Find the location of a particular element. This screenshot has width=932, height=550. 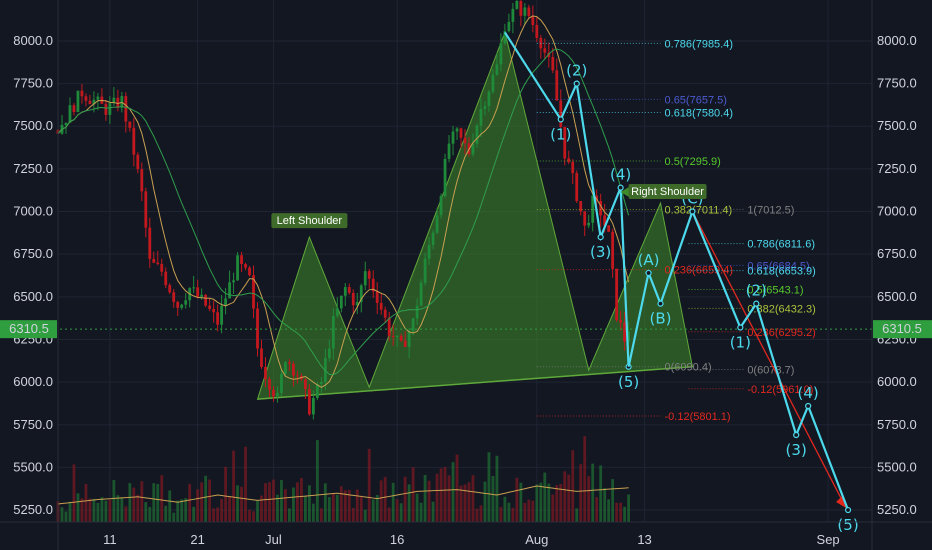

x-tick-label: Aug is located at coordinates (536, 539).